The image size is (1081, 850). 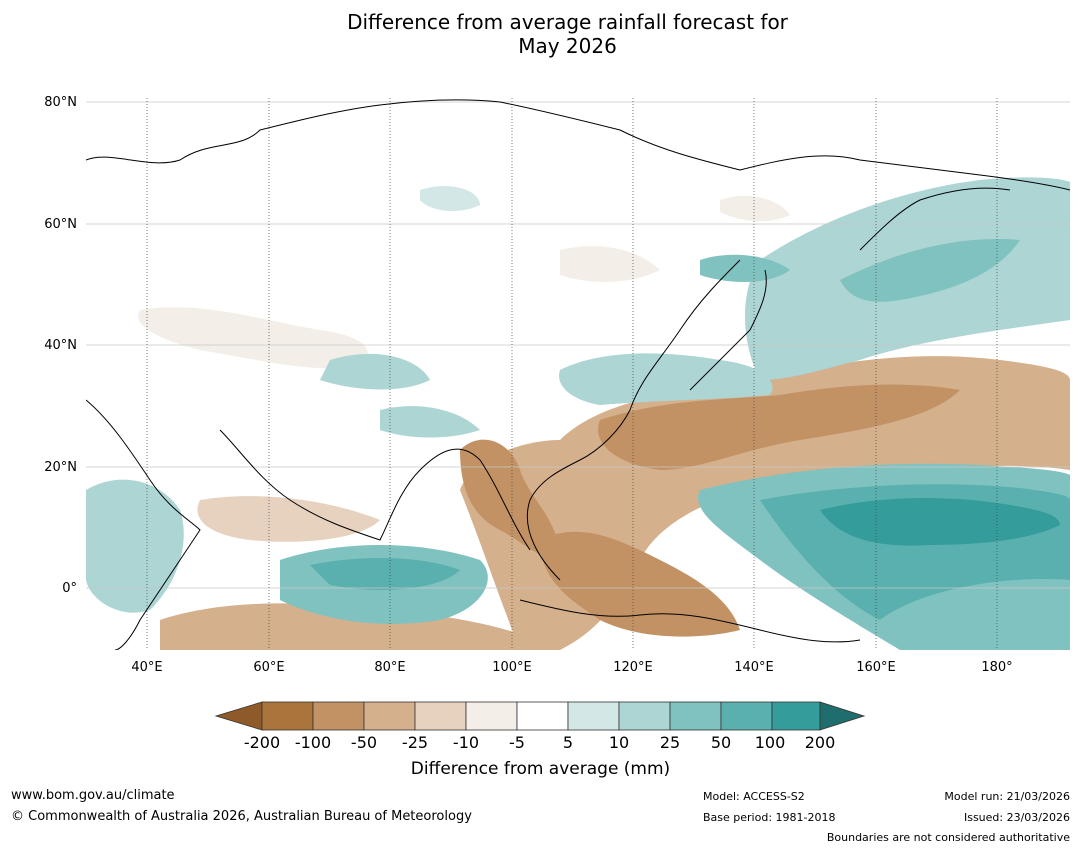 I want to click on colorbar-bin-neg50-neg25, so click(x=389, y=716).